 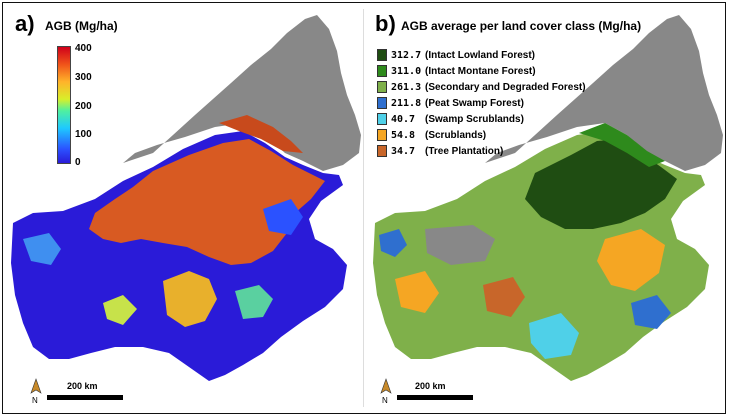 I want to click on colorbar-tick: 200, so click(x=83, y=106).